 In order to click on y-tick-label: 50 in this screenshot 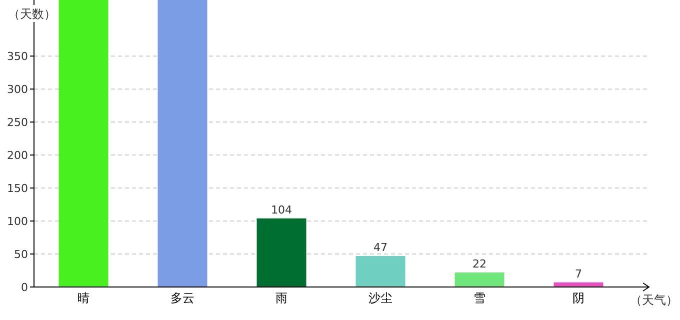, I will do `click(21, 254)`.